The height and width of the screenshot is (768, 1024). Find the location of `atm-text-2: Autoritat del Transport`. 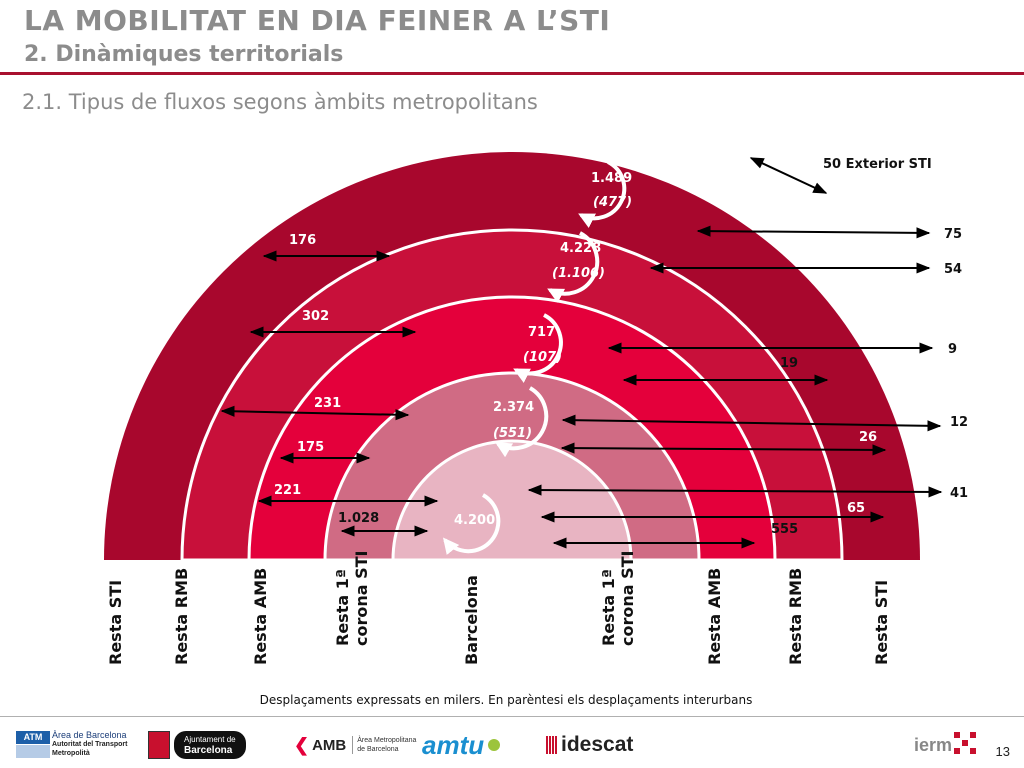

atm-text-2: Autoritat del Transport is located at coordinates (90, 744).